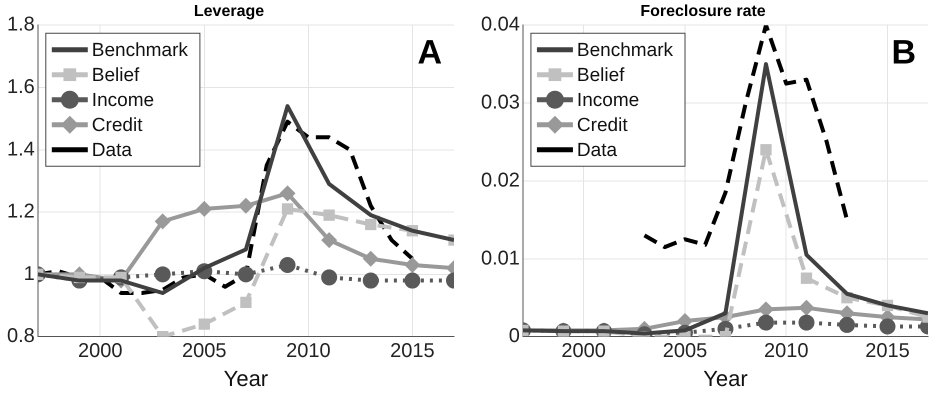 This screenshot has width=948, height=393. What do you see at coordinates (500, 180) in the screenshot?
I see `y-tick-label: 0.02` at bounding box center [500, 180].